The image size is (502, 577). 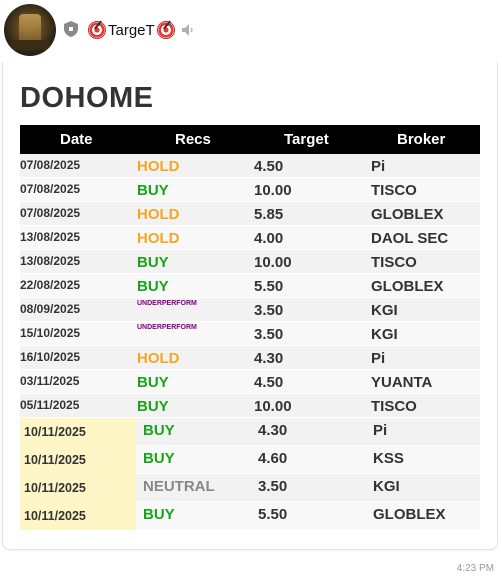 I want to click on shield-icon, so click(x=71, y=29).